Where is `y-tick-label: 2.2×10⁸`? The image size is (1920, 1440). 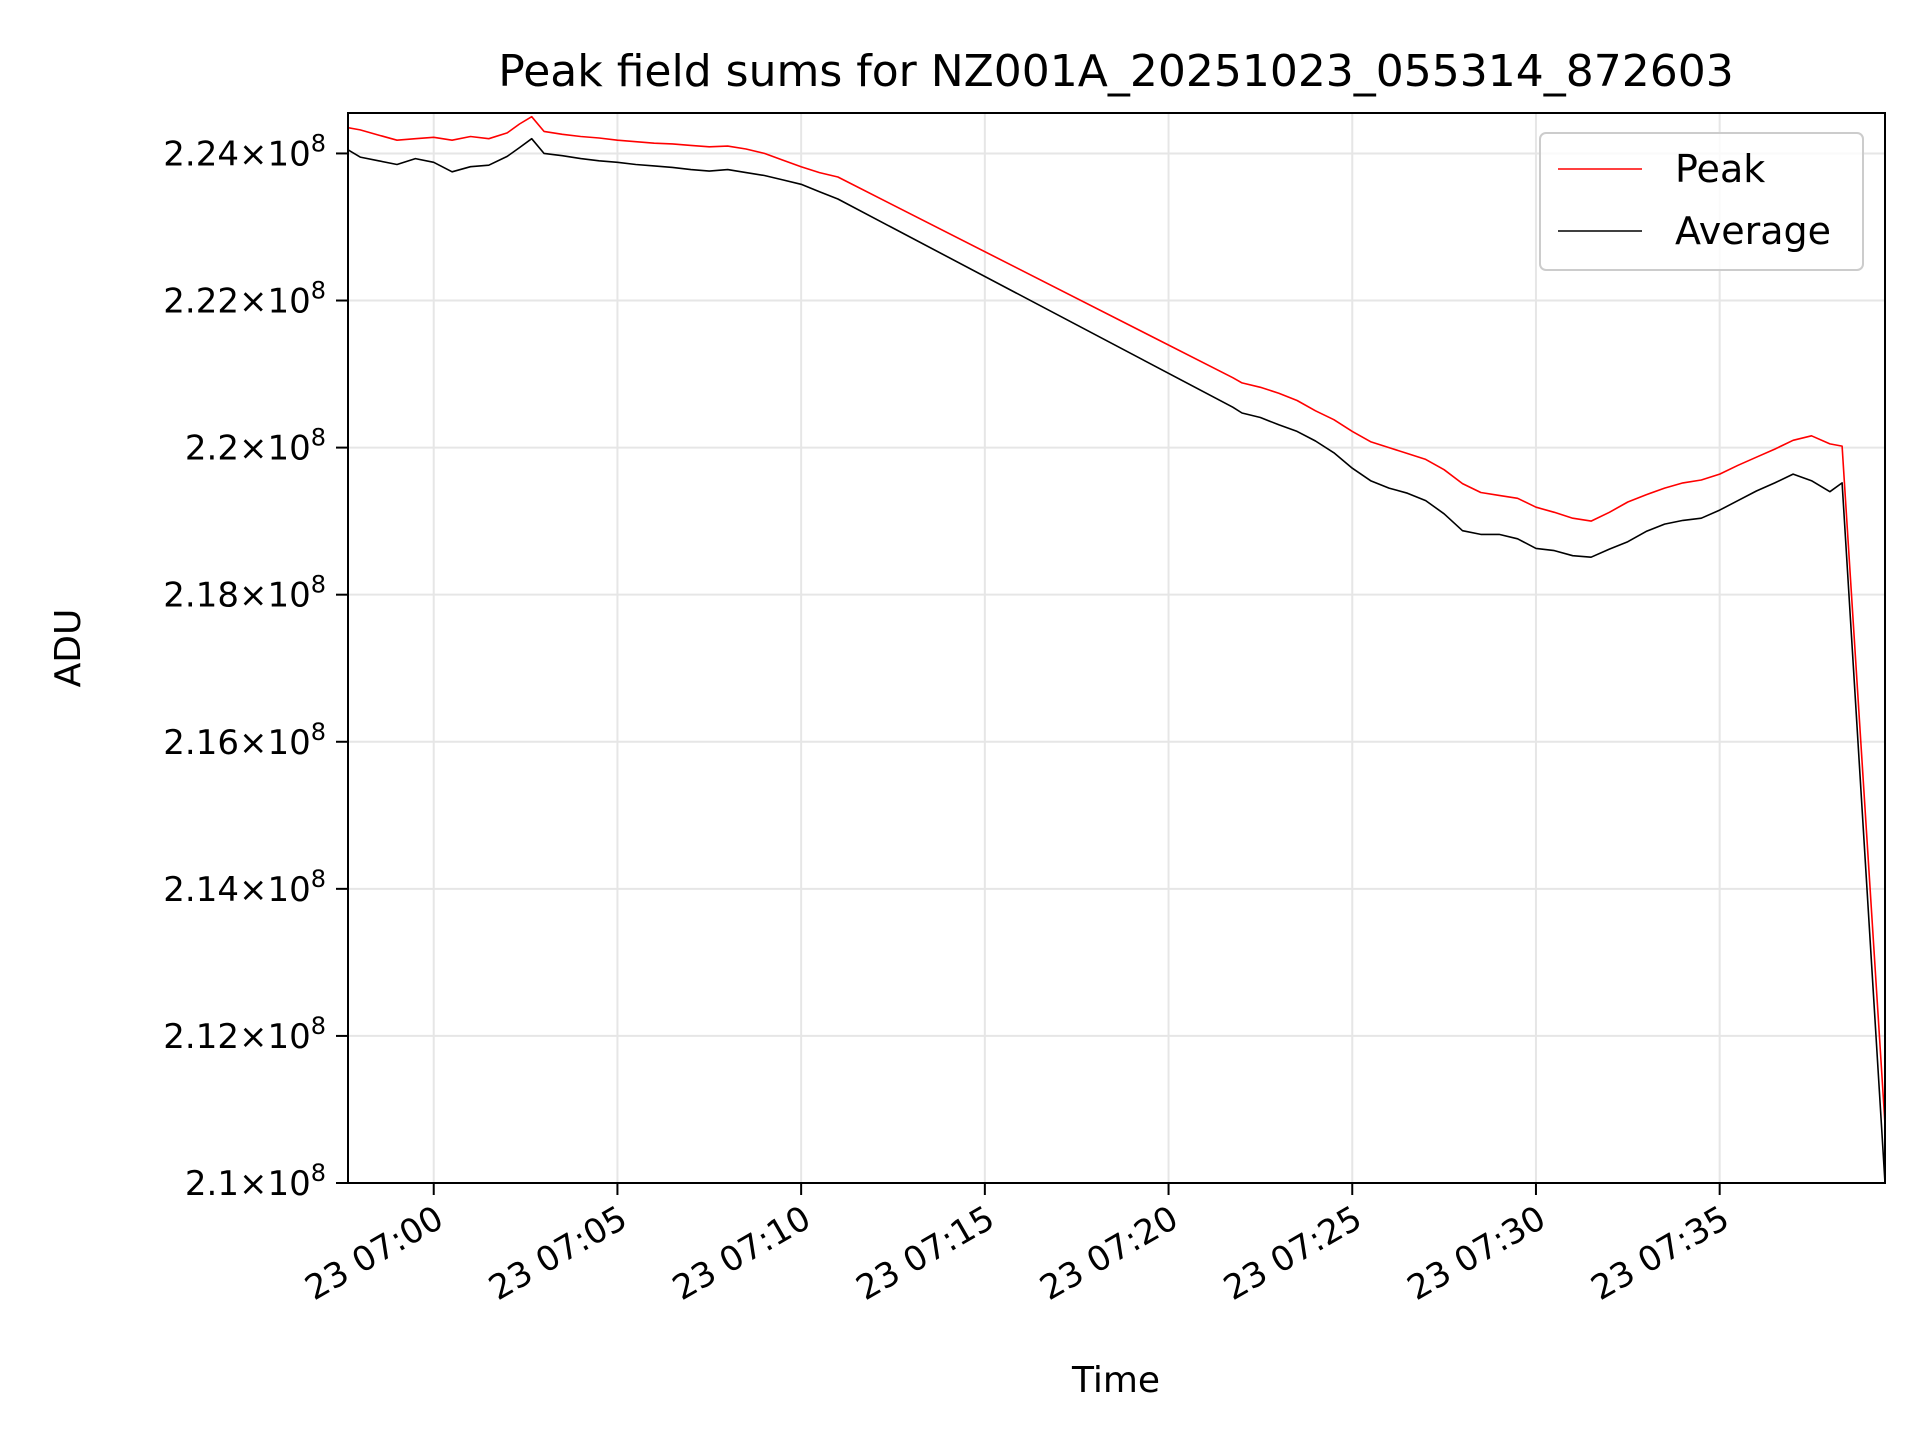
y-tick-label: 2.2×10⁸ is located at coordinates (255, 446).